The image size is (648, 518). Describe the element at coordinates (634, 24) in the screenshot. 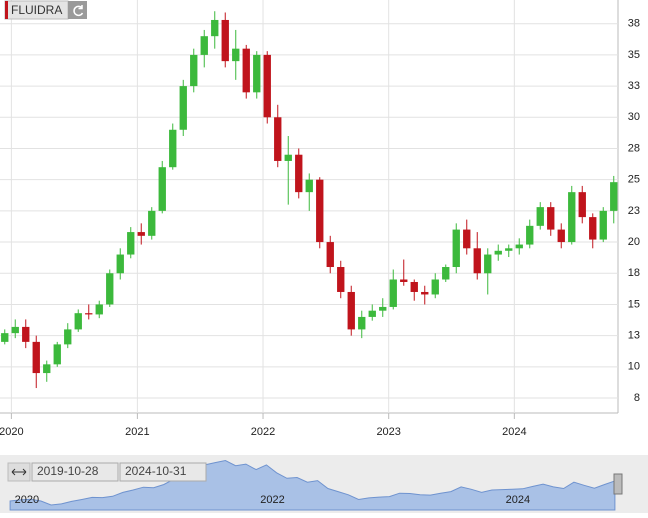

I see `y-tick-label: 38` at that location.